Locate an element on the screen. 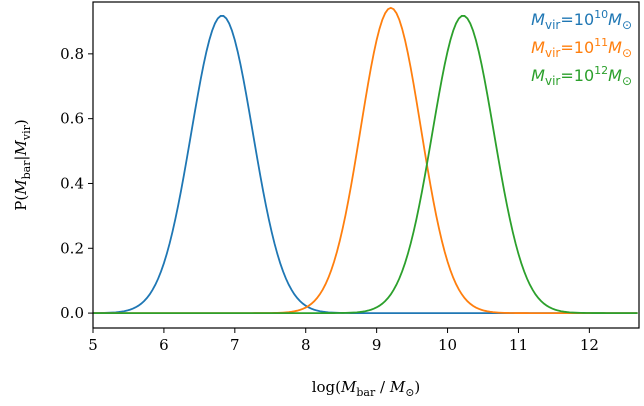  y-tick-label: 0.8 is located at coordinates (72, 54).